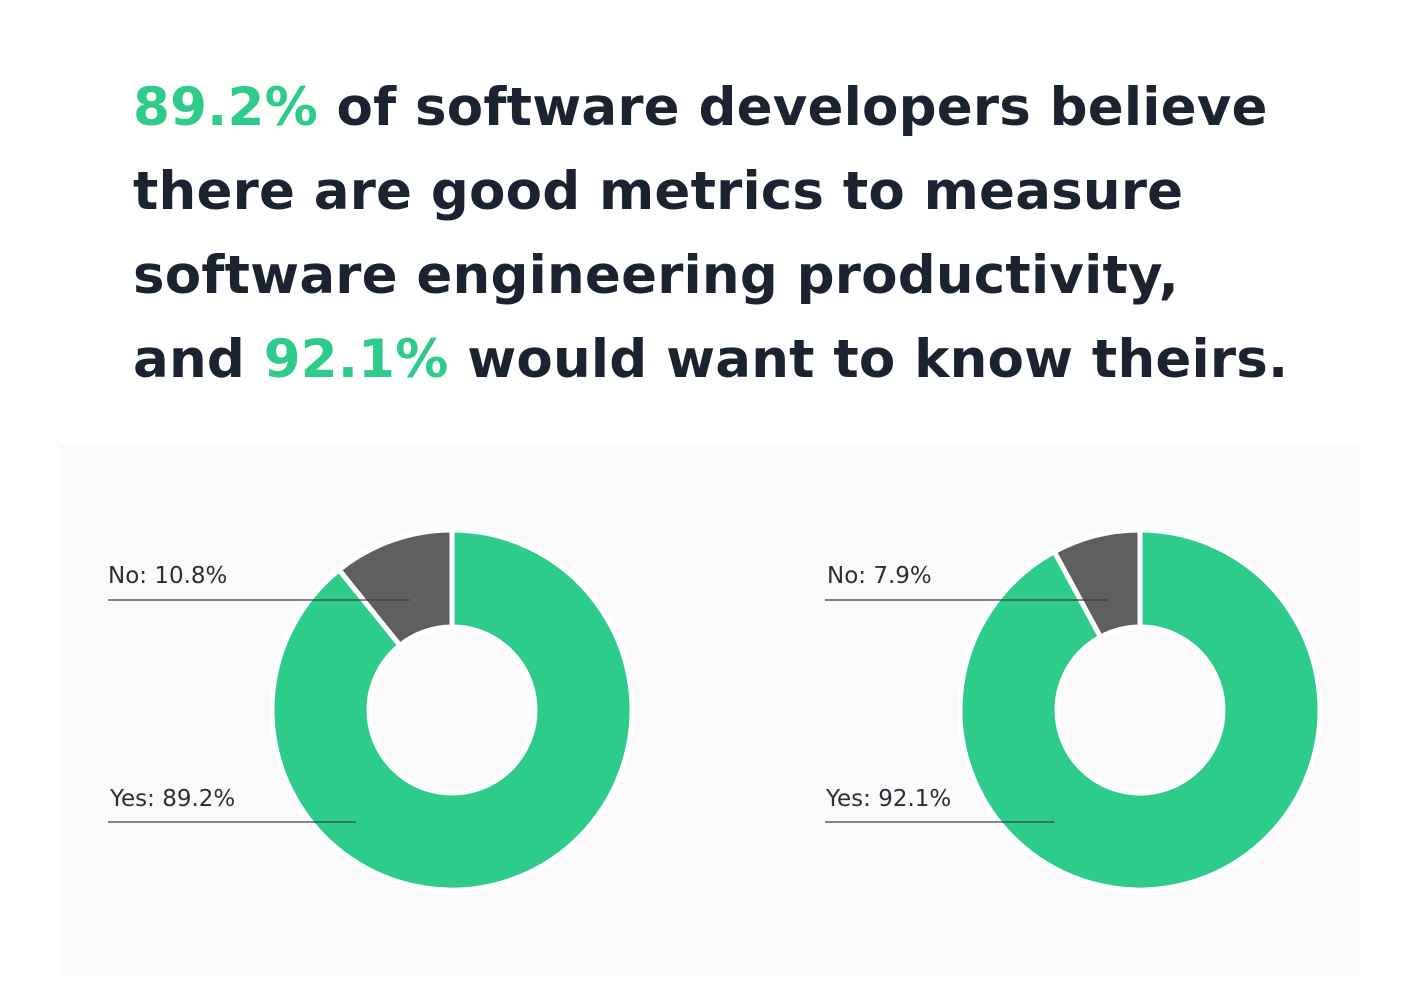 The image size is (1420, 1002). Describe the element at coordinates (225, 107) in the screenshot. I see `headline-stat-1: 89.2%` at that location.